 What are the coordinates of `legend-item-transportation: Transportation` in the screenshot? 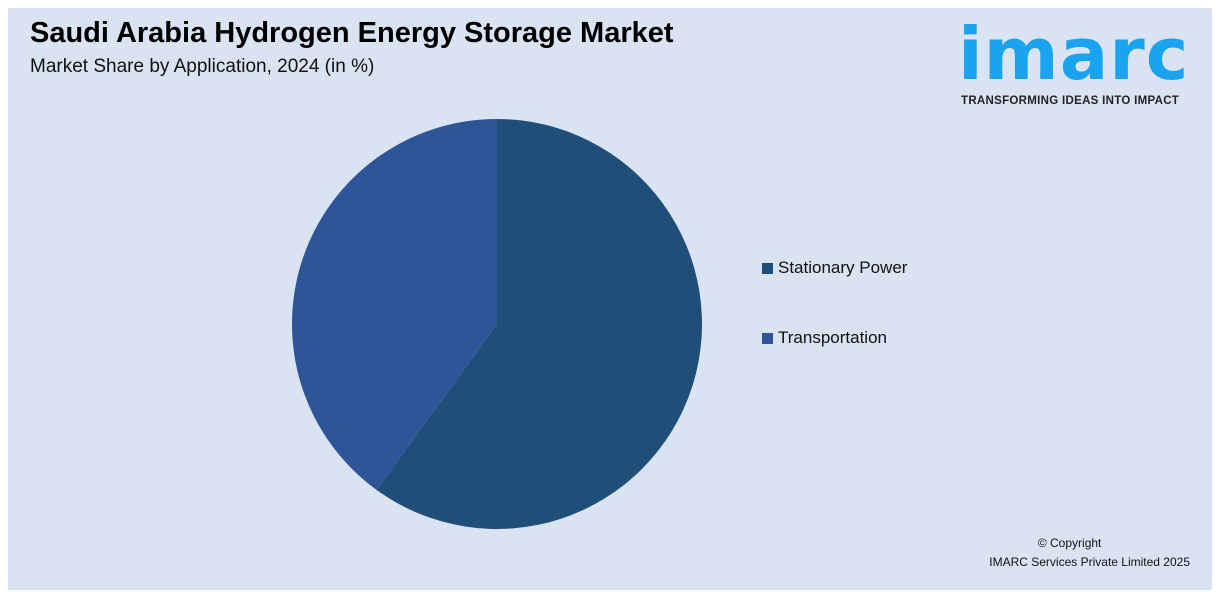 It's located at (824, 338).